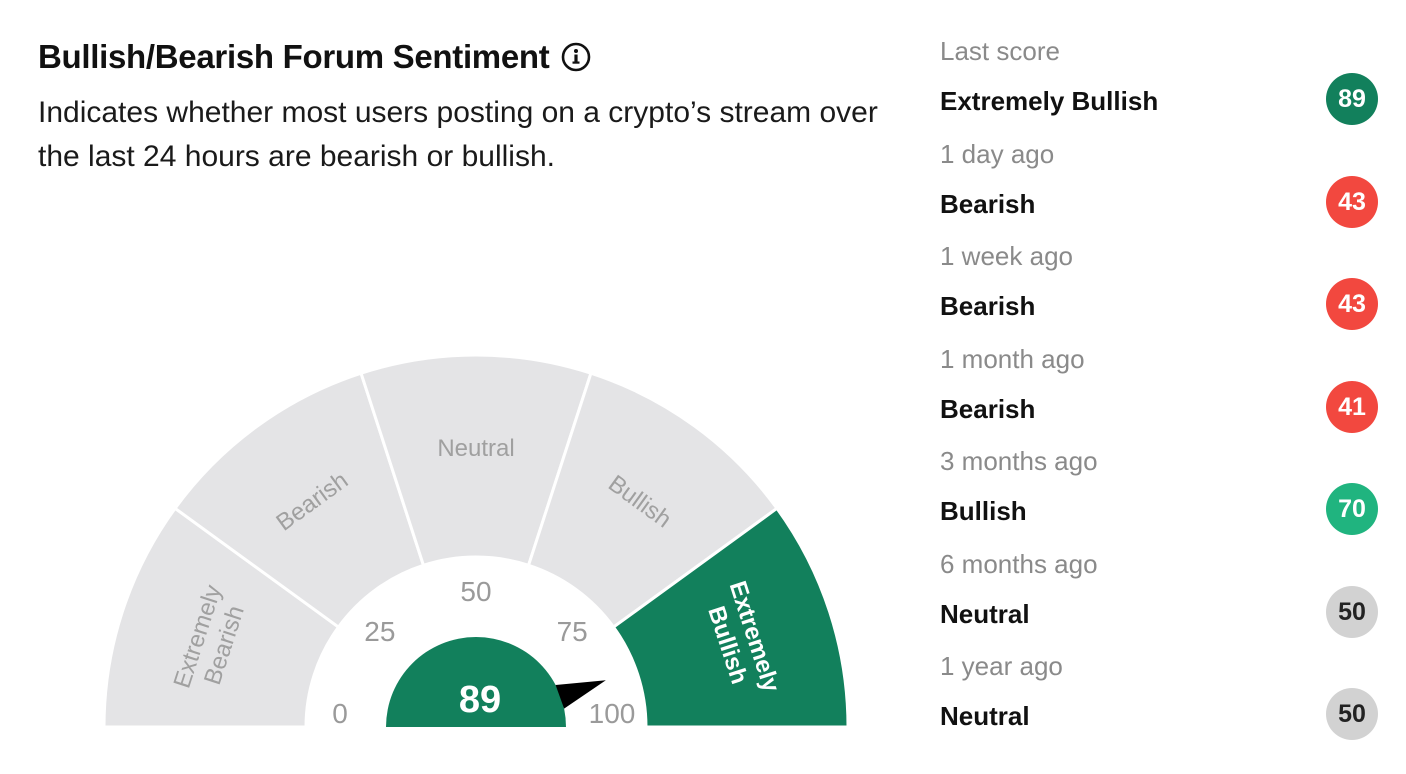 Image resolution: width=1406 pixels, height=774 pixels. What do you see at coordinates (1006, 256) in the screenshot?
I see `history-period: 1 week ago` at bounding box center [1006, 256].